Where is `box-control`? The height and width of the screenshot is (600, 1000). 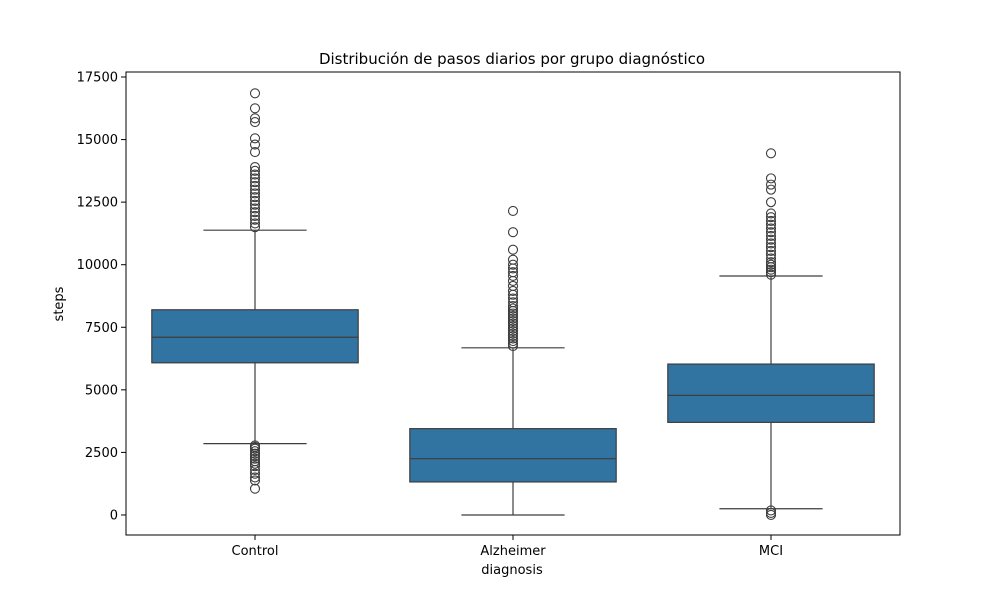 box-control is located at coordinates (255, 291).